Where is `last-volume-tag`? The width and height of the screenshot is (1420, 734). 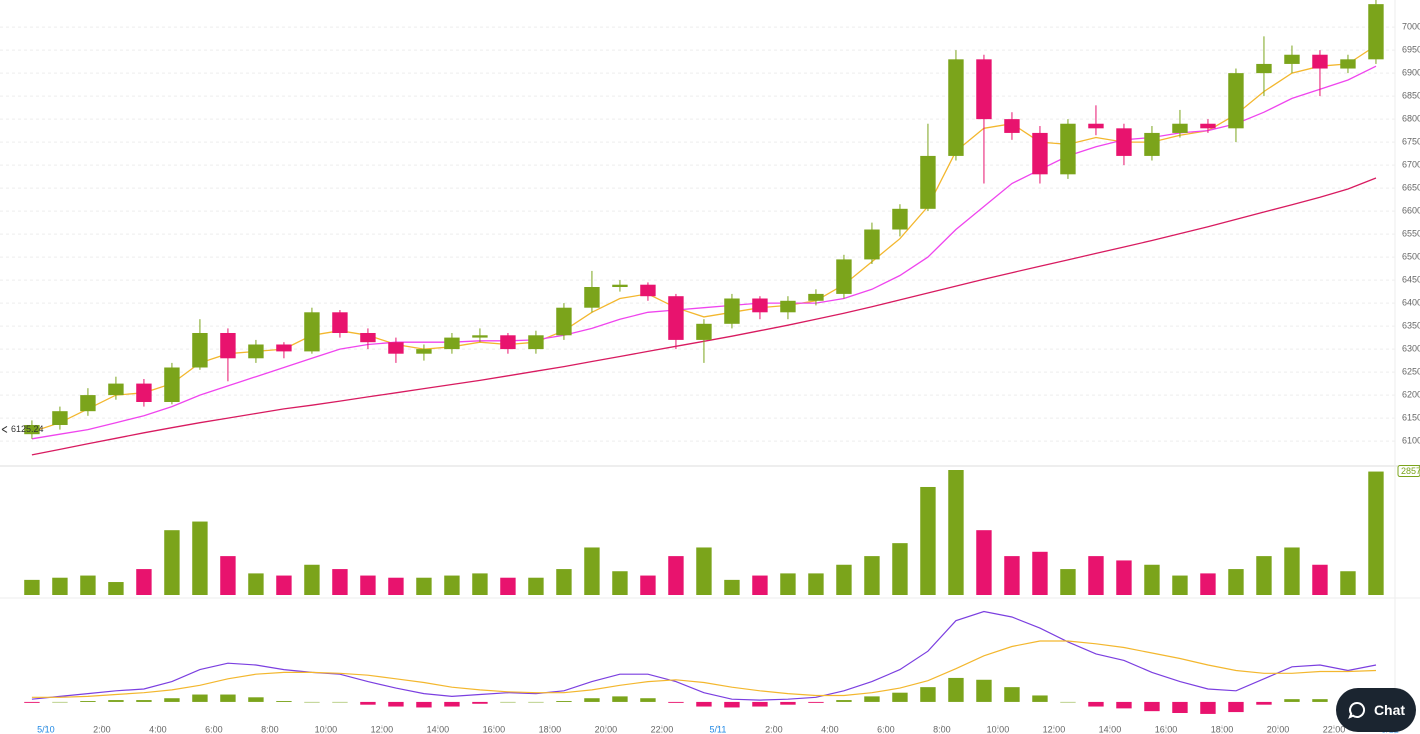 last-volume-tag is located at coordinates (1408, 471).